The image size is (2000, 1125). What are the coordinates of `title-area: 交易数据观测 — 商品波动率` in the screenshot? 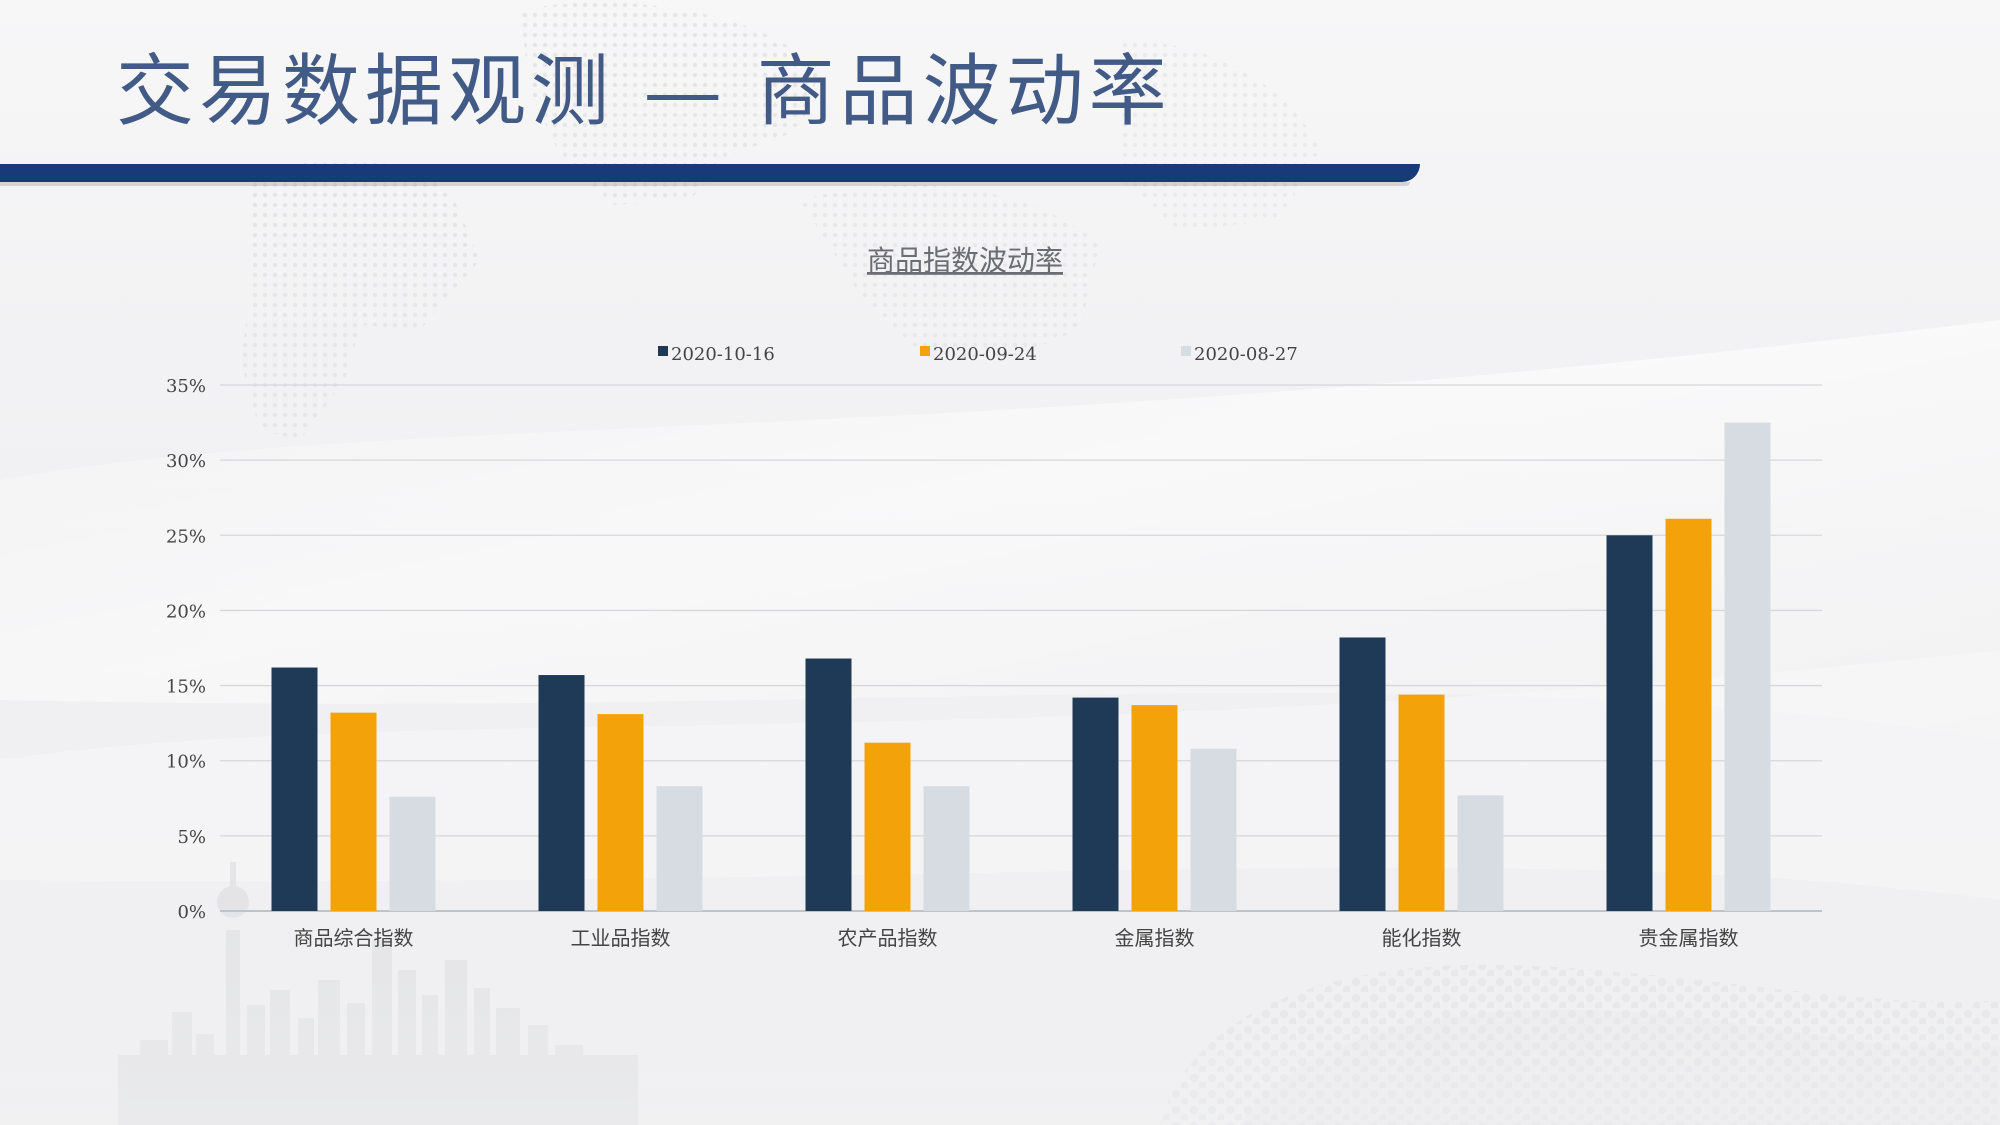 It's located at (715, 93).